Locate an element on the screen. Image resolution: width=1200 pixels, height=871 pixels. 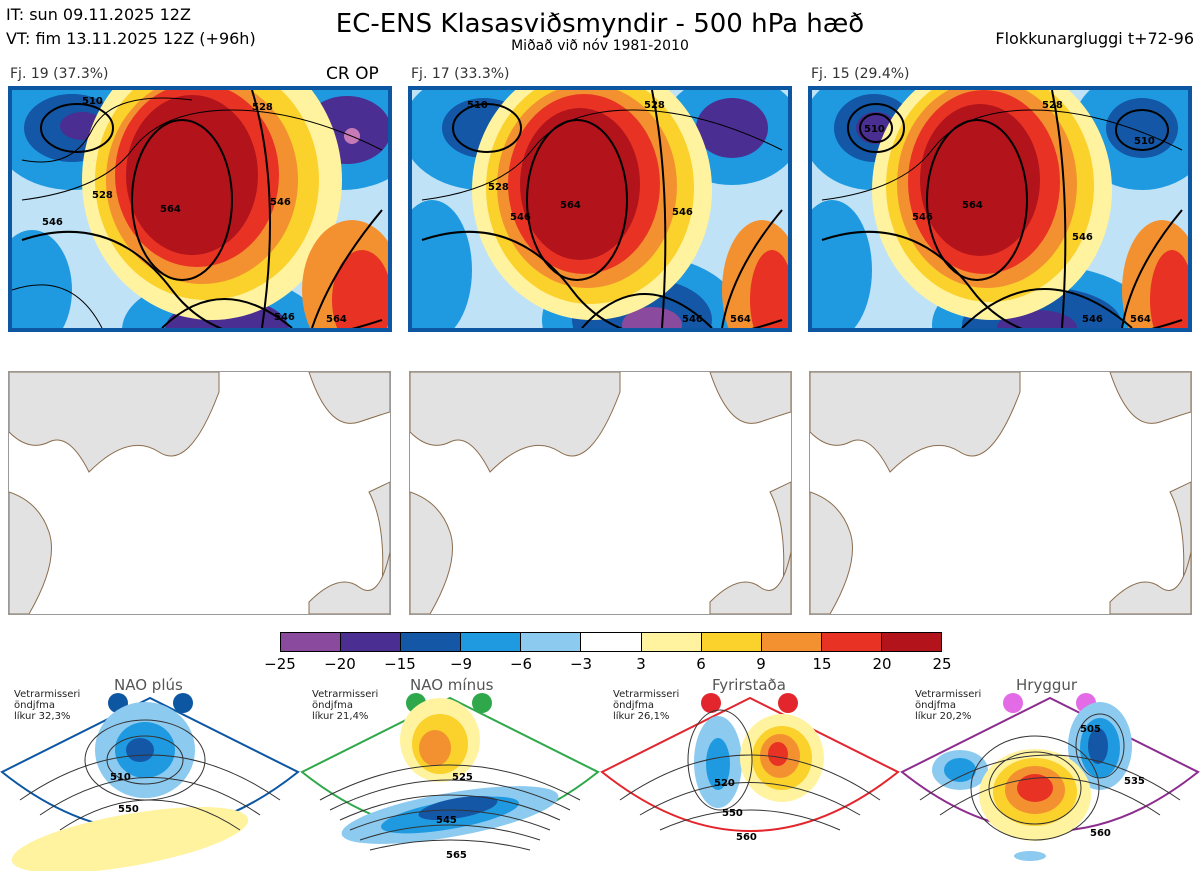
valid-time: VT: fim 13.11.2025 12Z (+96h) is located at coordinates (131, 38).